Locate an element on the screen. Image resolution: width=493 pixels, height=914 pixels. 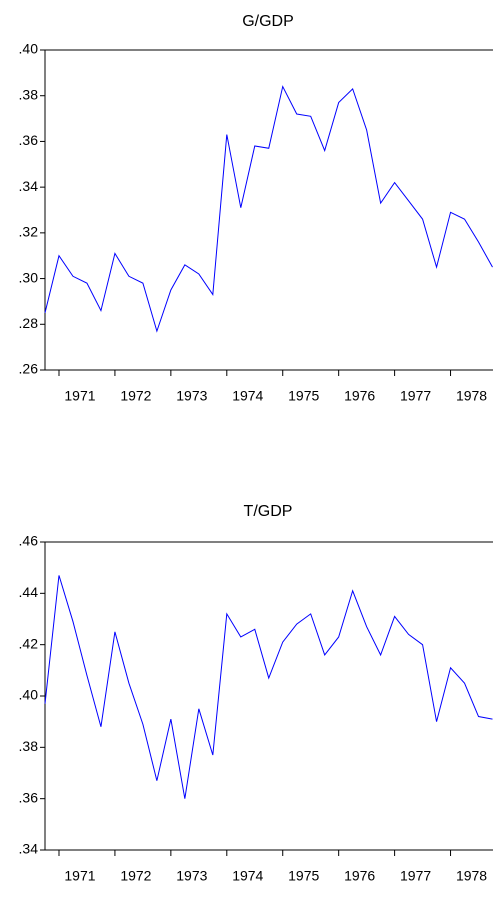
y-tick-label: .44 is located at coordinates (29, 592).